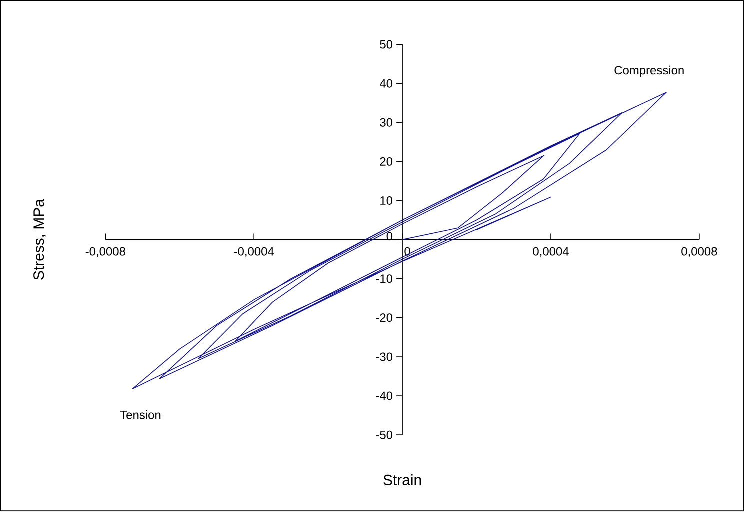  What do you see at coordinates (384, 435) in the screenshot?
I see `y-tick-label: -50` at bounding box center [384, 435].